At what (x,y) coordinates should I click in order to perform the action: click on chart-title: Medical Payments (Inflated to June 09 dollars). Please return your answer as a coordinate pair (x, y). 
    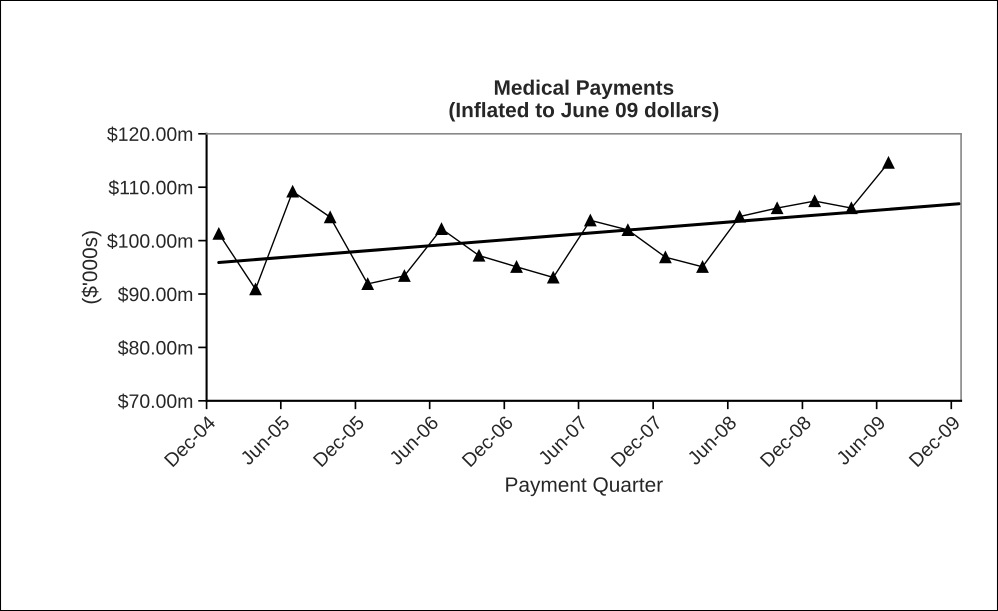
    Looking at the image, I should click on (583, 101).